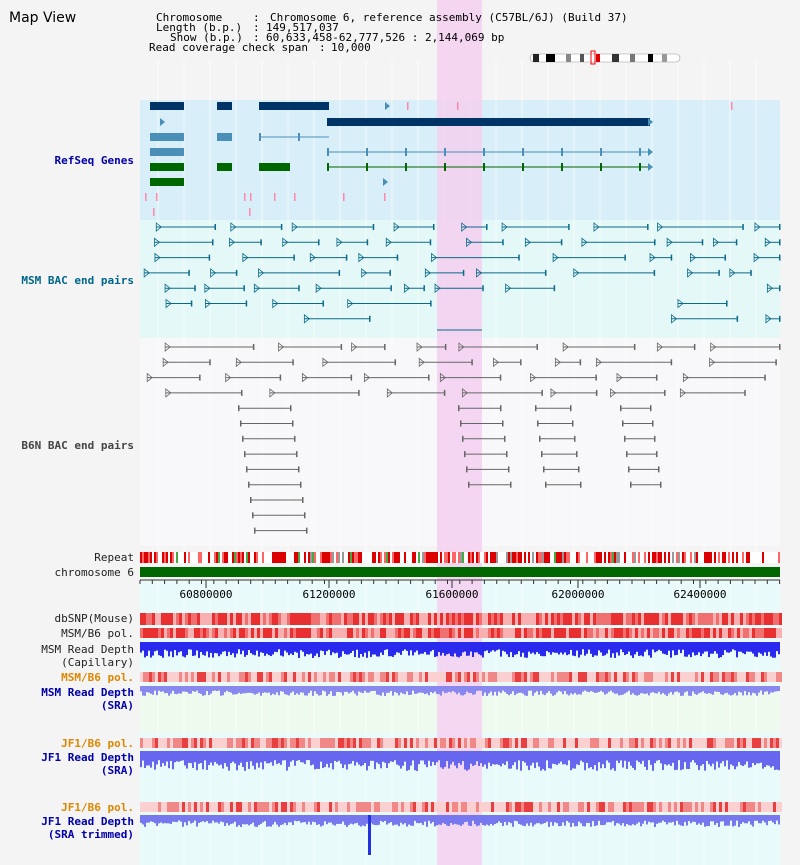 This screenshot has width=800, height=865. What do you see at coordinates (245, 197) in the screenshot?
I see `snp-marker` at bounding box center [245, 197].